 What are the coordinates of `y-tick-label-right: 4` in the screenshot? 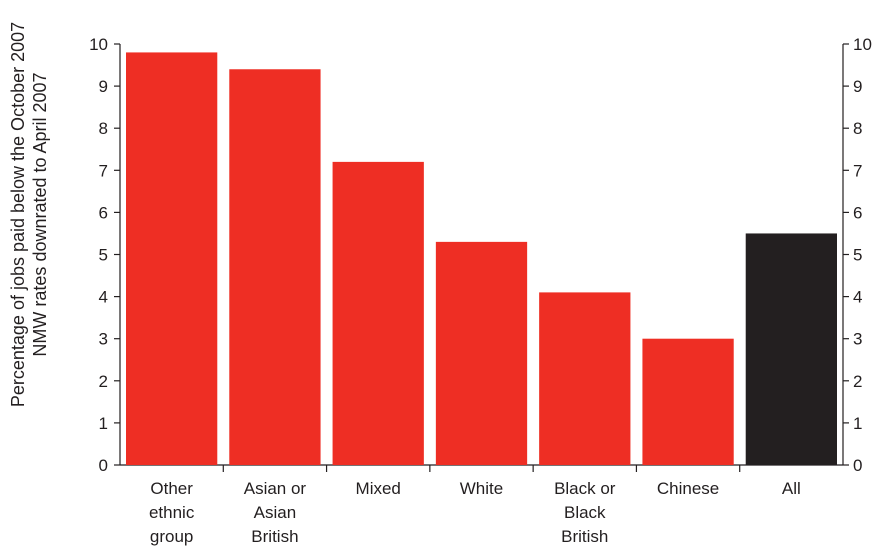 It's located at (857, 297).